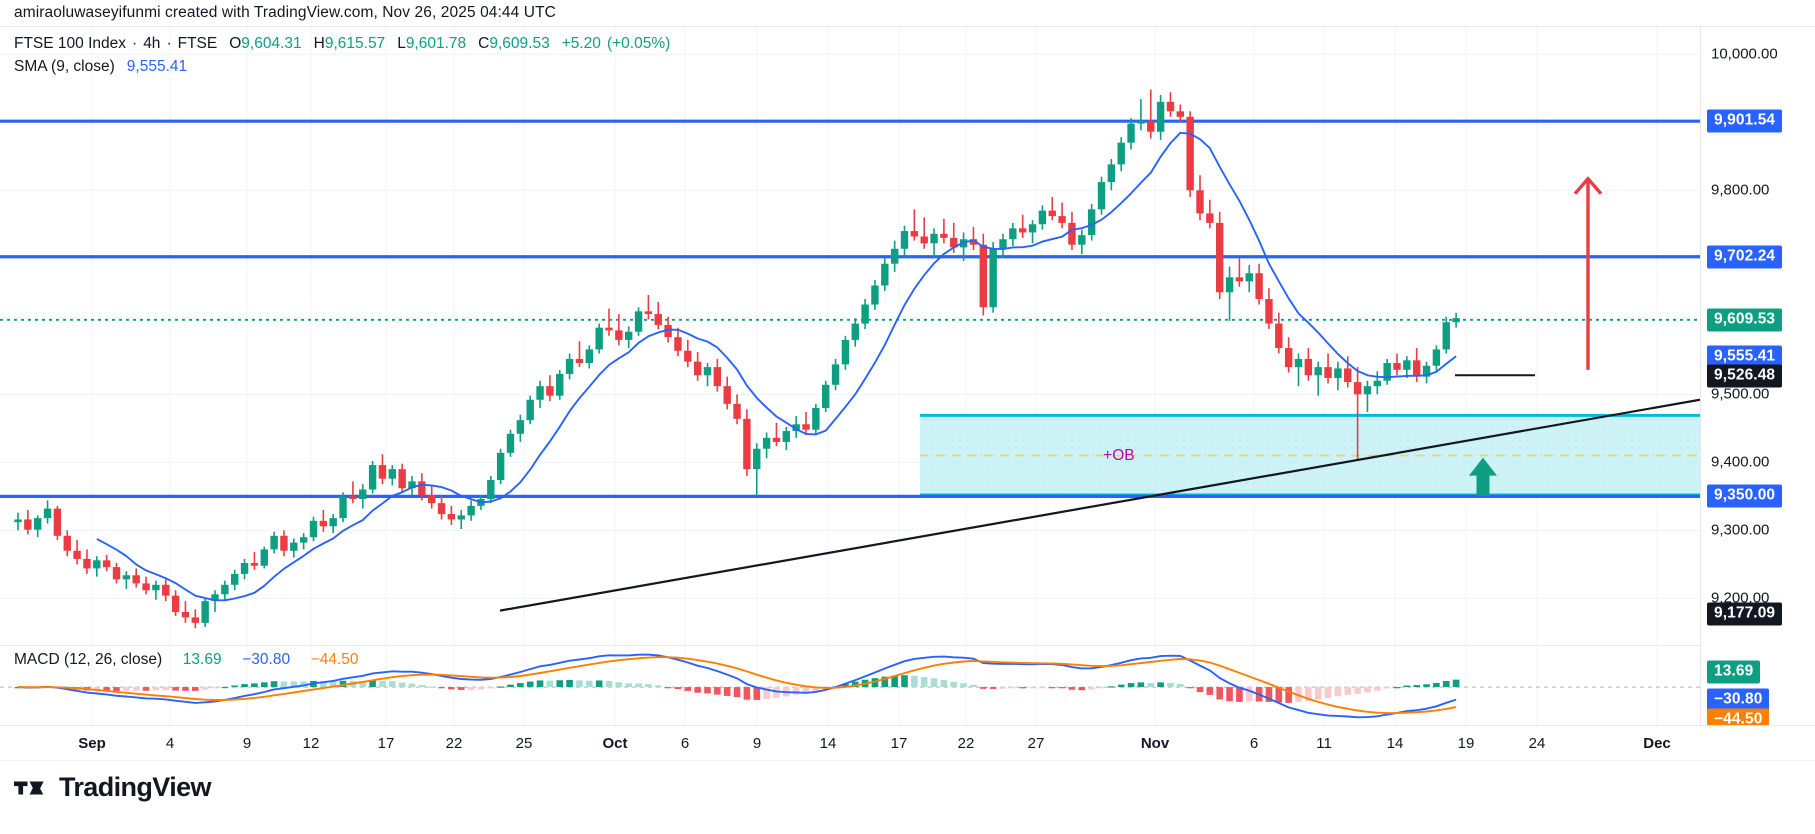  What do you see at coordinates (1466, 743) in the screenshot?
I see `time-axis-tick: 19` at bounding box center [1466, 743].